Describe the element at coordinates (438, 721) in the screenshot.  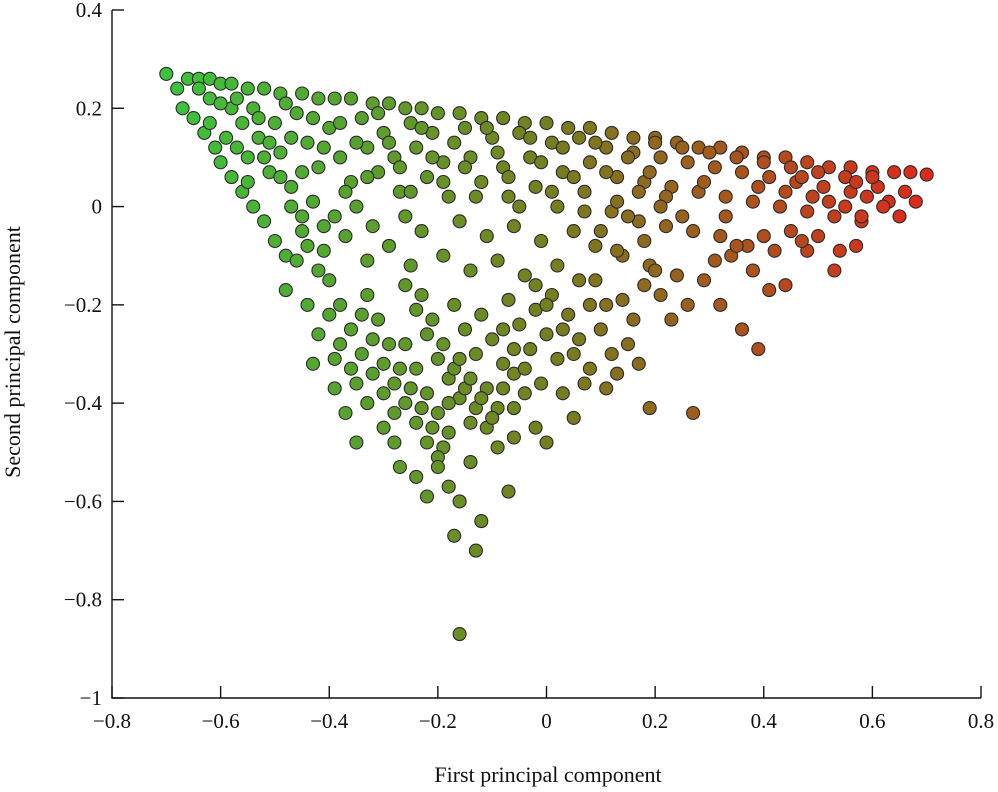
I see `x-tick-label: −0.2` at that location.